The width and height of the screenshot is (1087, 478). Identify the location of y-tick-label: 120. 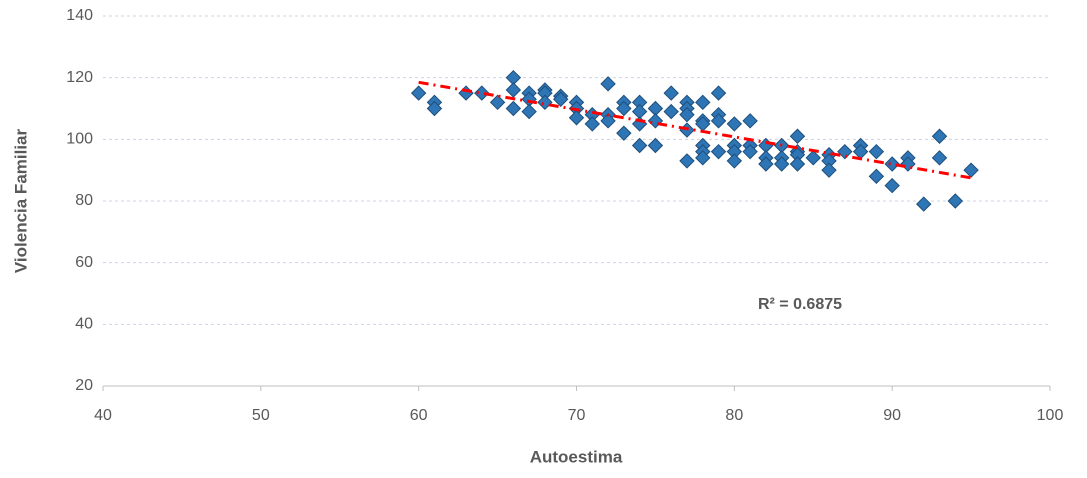
(79, 77).